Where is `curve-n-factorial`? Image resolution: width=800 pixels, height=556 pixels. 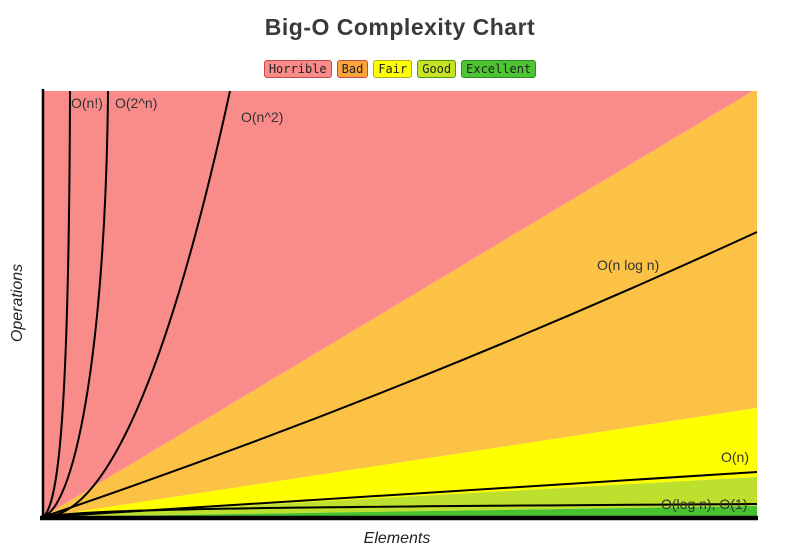 curve-n-factorial is located at coordinates (56, 304).